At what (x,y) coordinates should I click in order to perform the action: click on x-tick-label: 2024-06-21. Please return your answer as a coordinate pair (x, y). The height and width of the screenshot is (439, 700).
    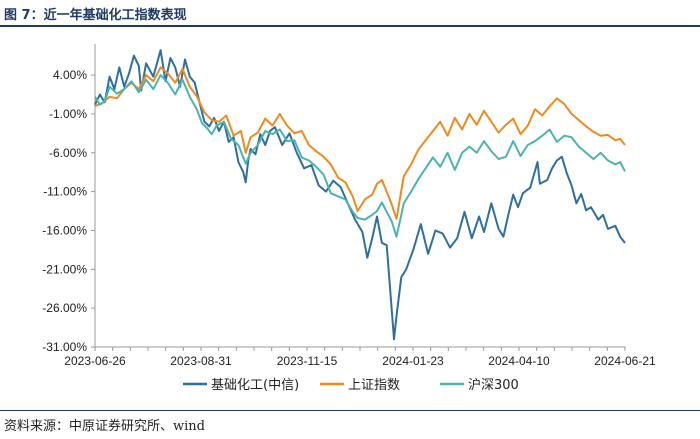
    Looking at the image, I should click on (625, 361).